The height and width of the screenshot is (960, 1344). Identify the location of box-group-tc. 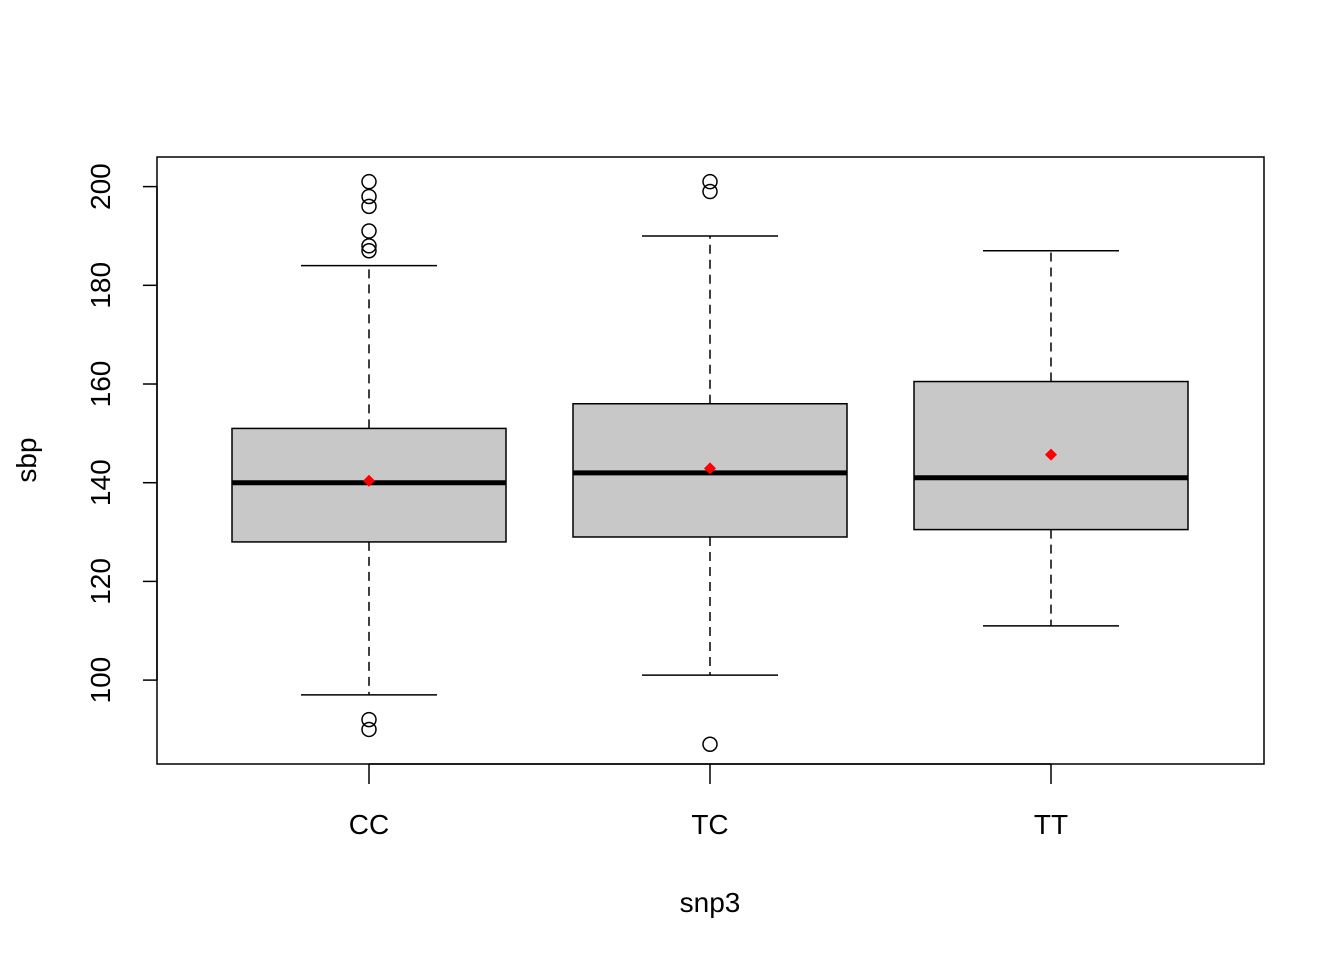
(710, 463).